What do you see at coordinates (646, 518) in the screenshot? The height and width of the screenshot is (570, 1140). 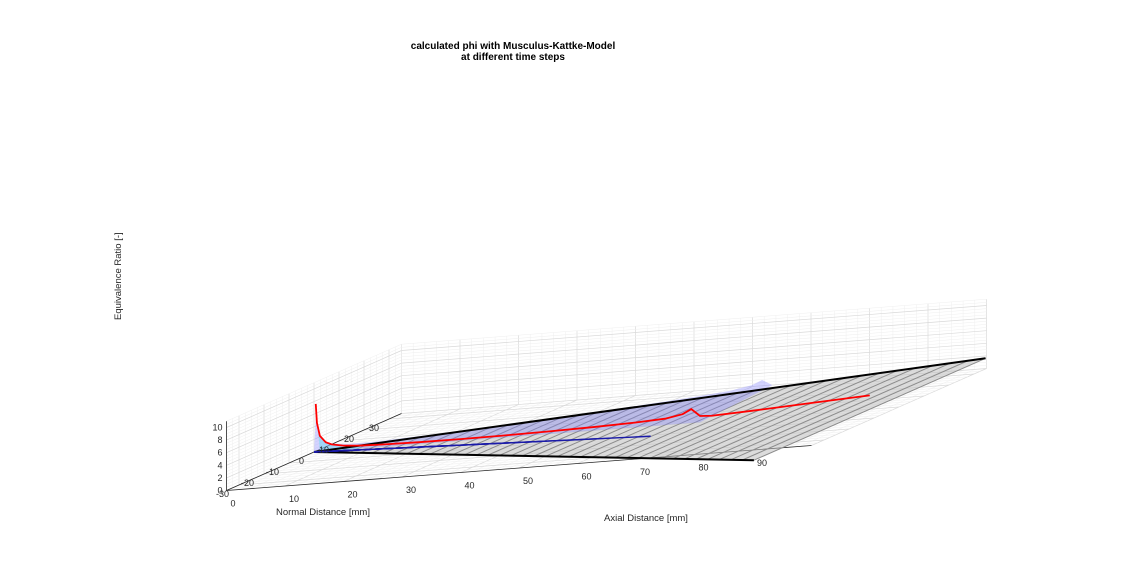 I see `x-axis-label: Axial Distance [mm]` at bounding box center [646, 518].